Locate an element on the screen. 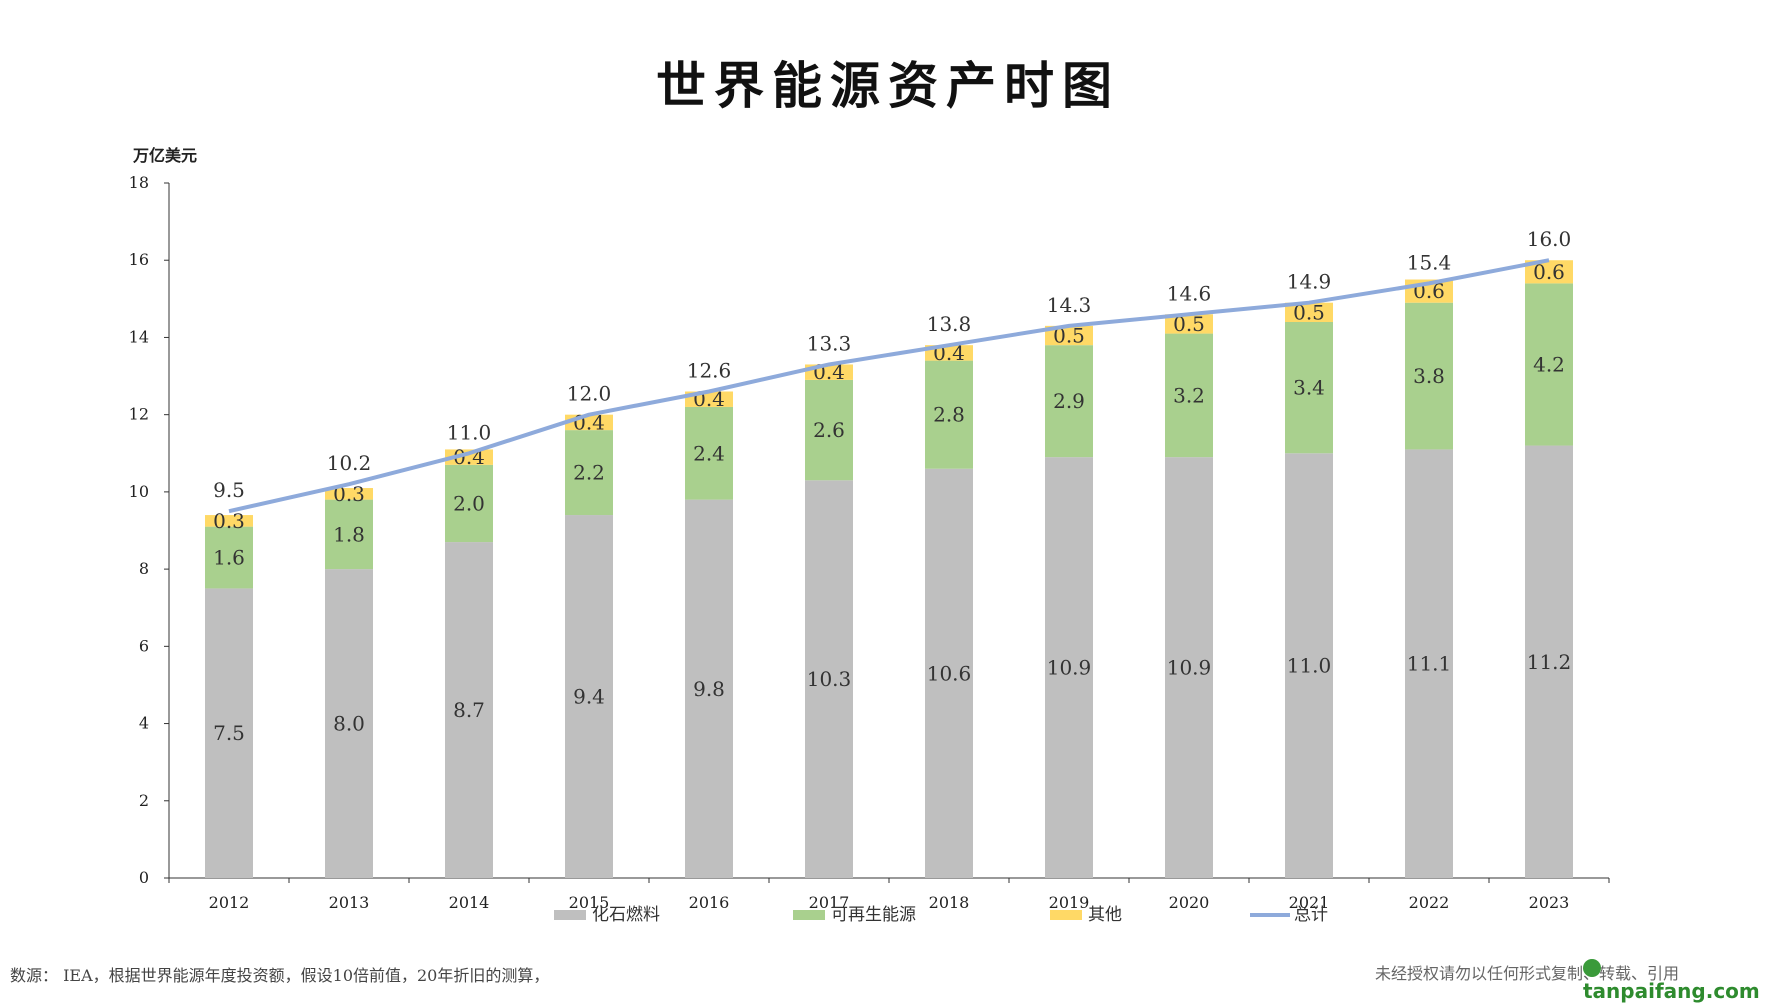 The image size is (1776, 1003). y-tick-label: 18 is located at coordinates (139, 182).